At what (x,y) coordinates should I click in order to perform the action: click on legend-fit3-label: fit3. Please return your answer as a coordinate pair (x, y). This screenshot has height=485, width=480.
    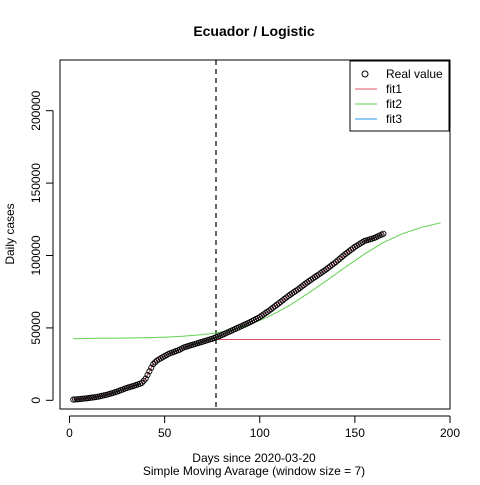
    Looking at the image, I should click on (394, 119).